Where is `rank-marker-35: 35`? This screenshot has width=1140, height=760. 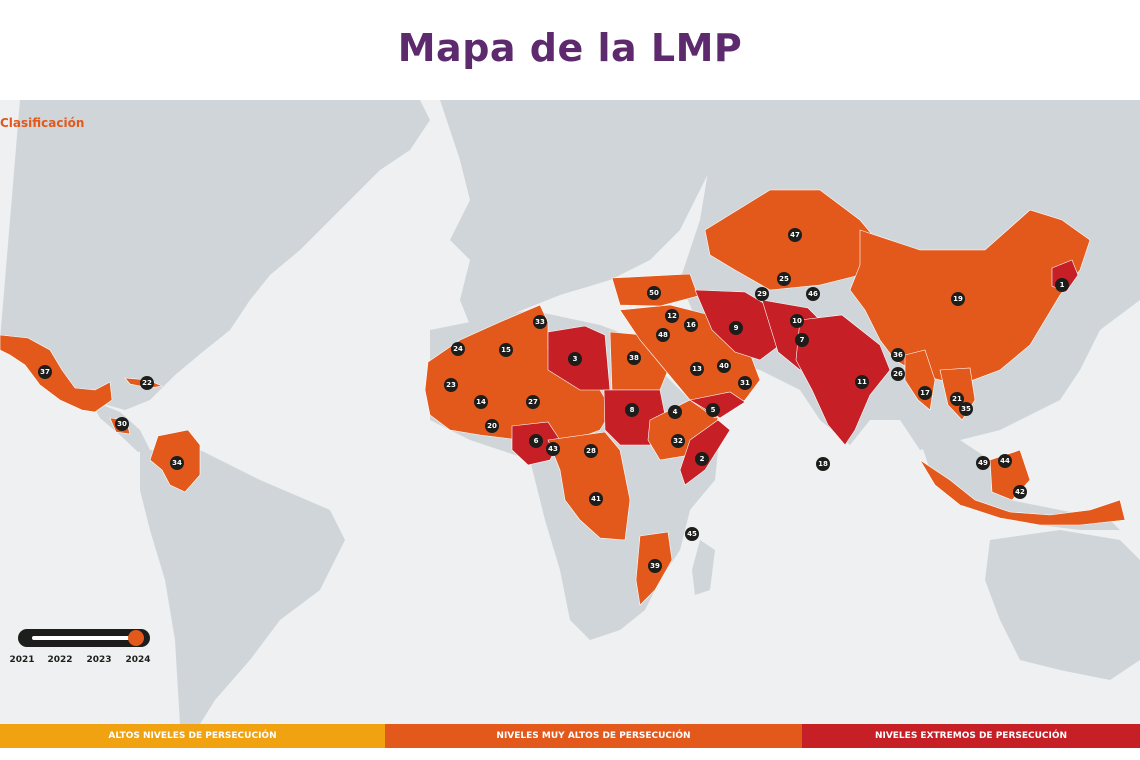
rank-marker-35: 35 is located at coordinates (966, 409).